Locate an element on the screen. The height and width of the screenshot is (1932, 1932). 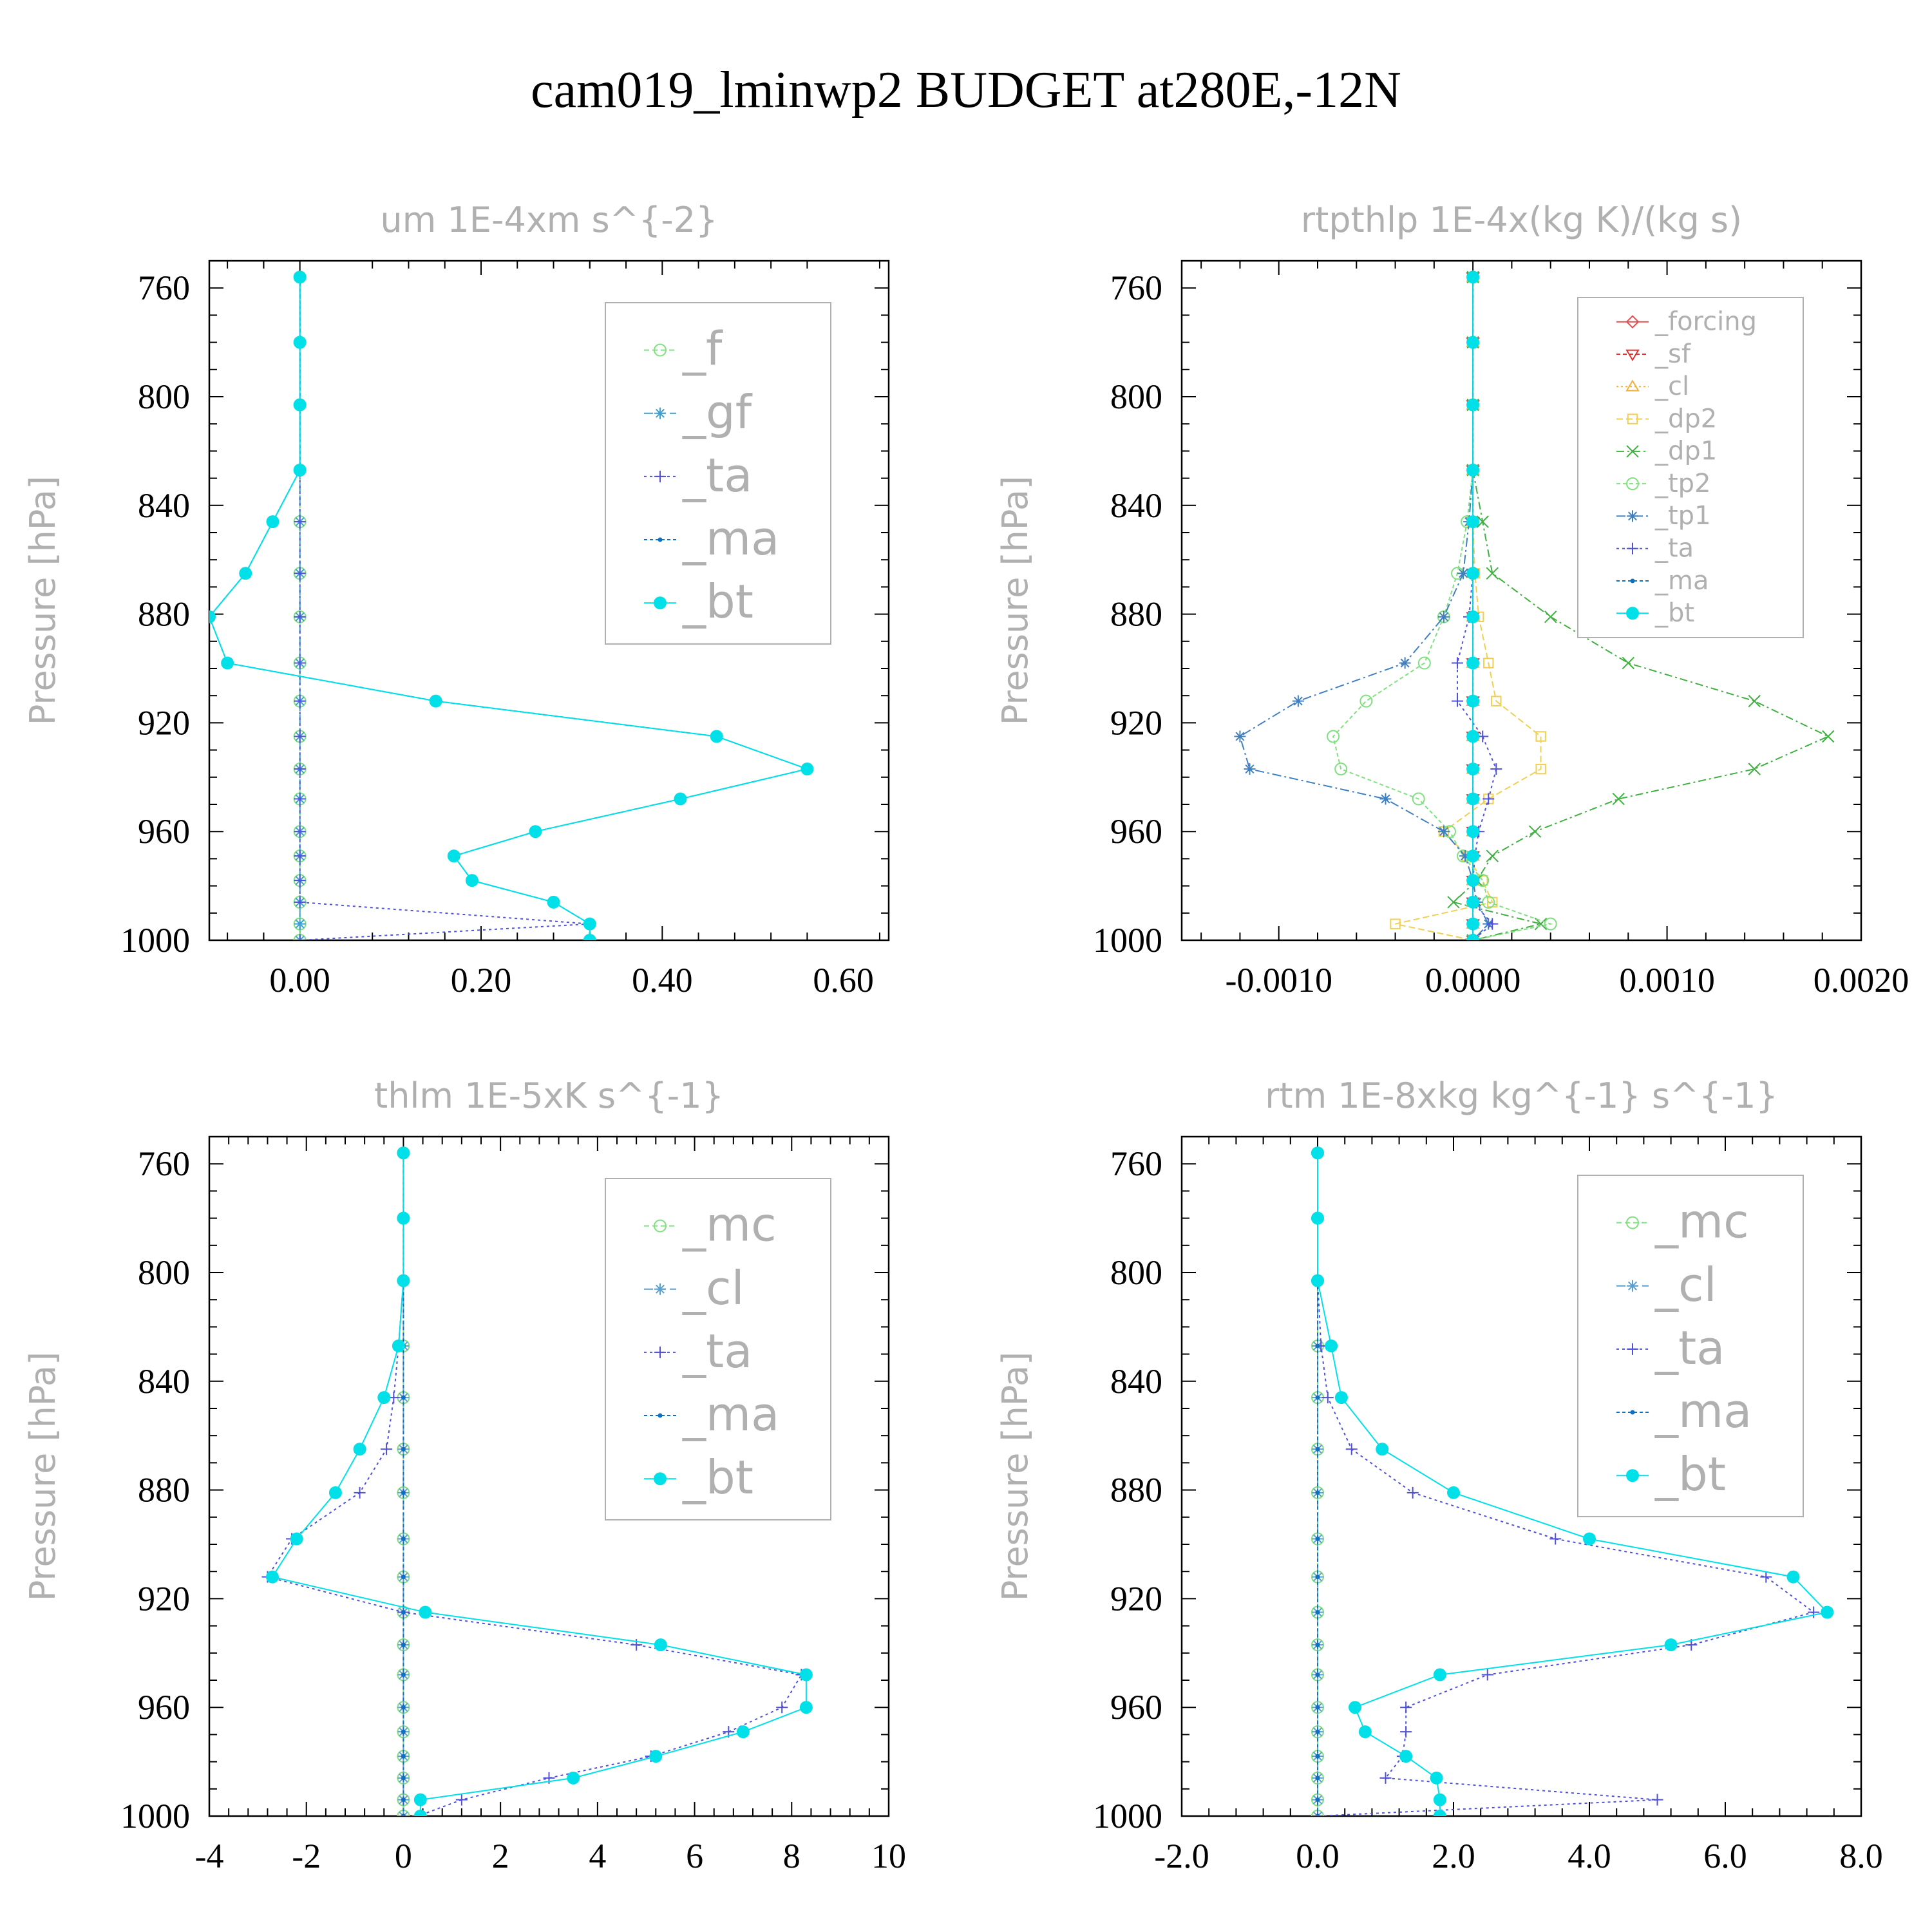
y-tick-label: 920 is located at coordinates (1136, 722).